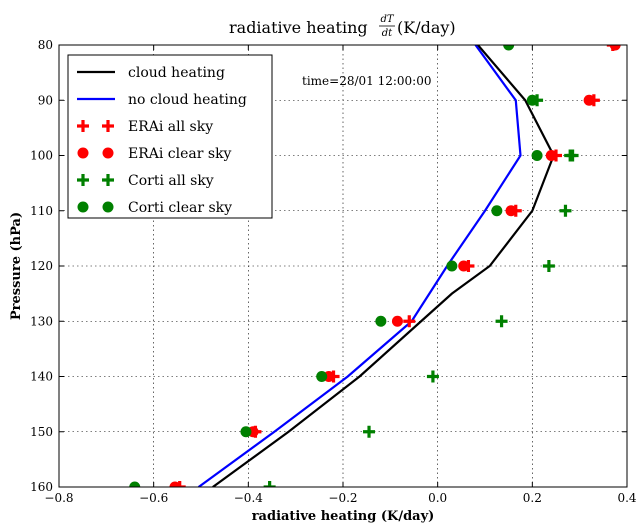  I want to click on chart-title-text: radiative heating, so click(298, 27).